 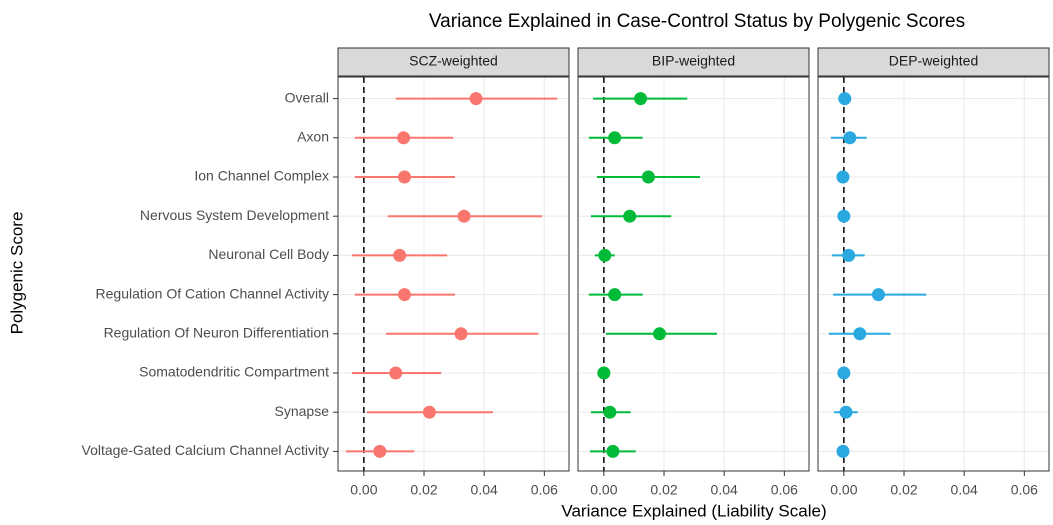 What do you see at coordinates (313, 137) in the screenshot?
I see `y-tick-label: Axon` at bounding box center [313, 137].